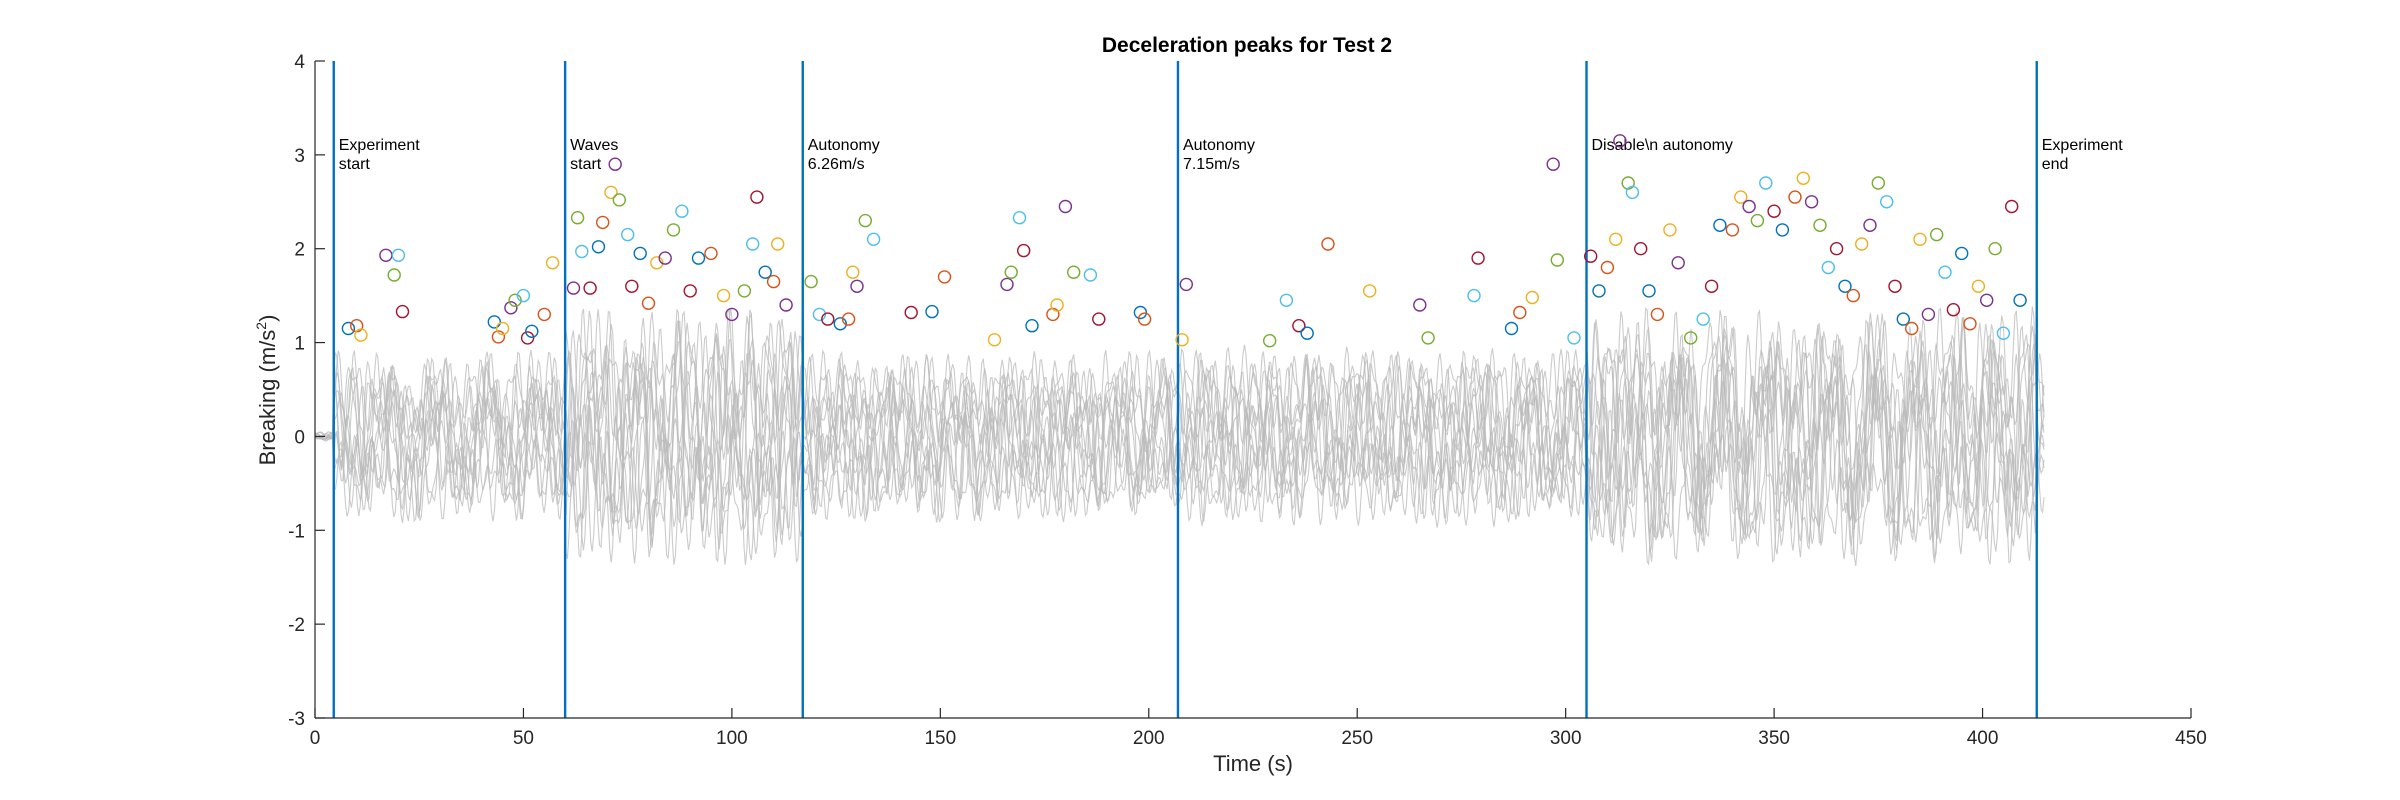 The width and height of the screenshot is (2400, 800). What do you see at coordinates (267, 398) in the screenshot?
I see `y-axis-label-text: Breaking (m/s` at bounding box center [267, 398].